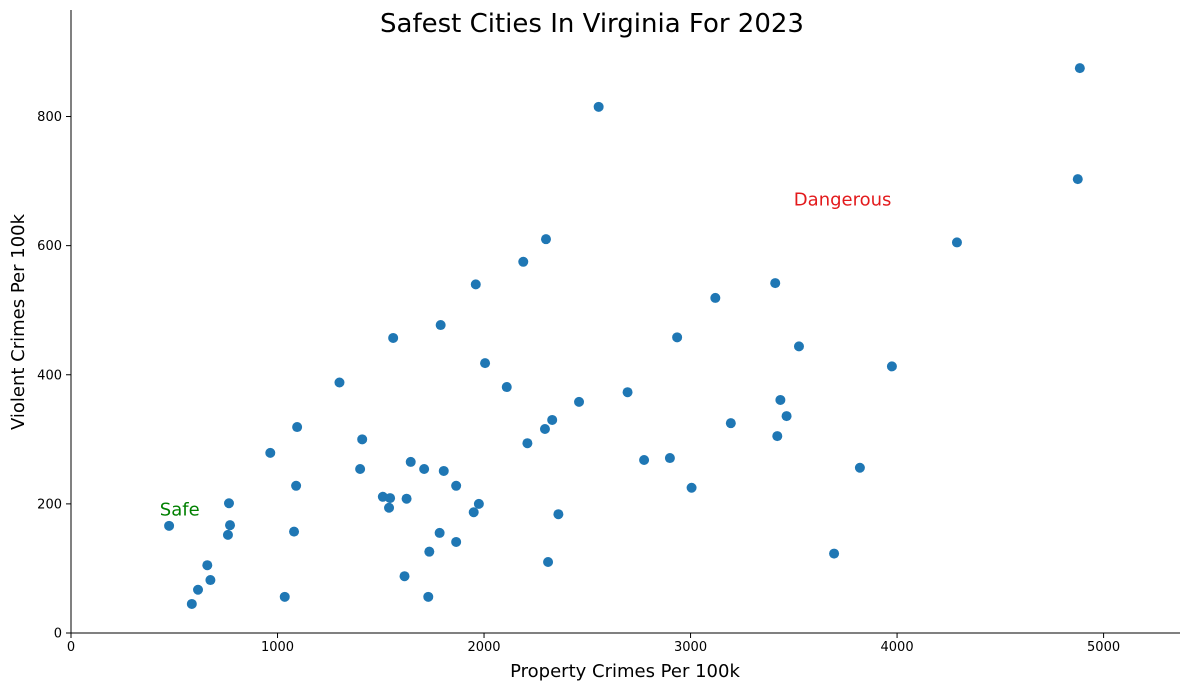  I want to click on x-tick-label: 0, so click(71, 647).